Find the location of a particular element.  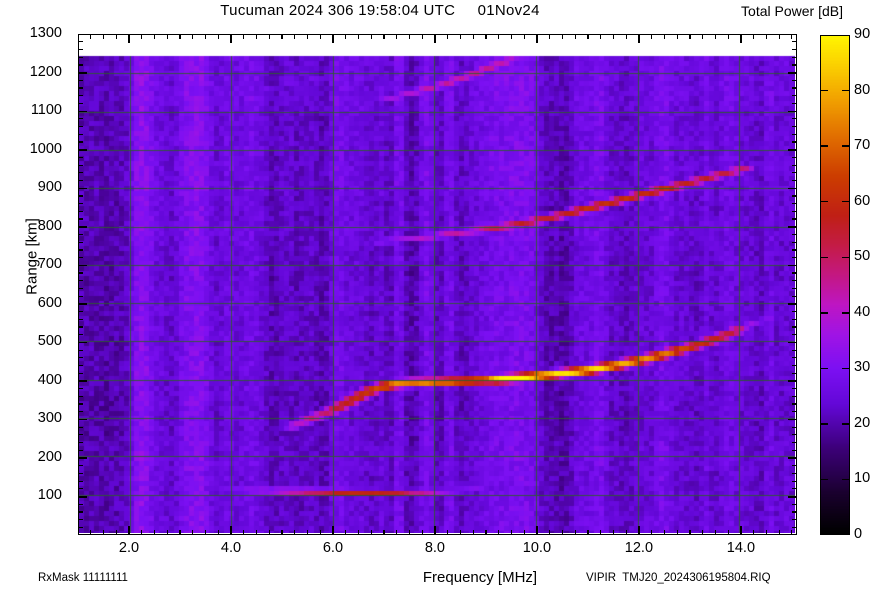

page-title: Tucuman 2024 306 19:58:04 UTC 01Nov24 is located at coordinates (380, 10).